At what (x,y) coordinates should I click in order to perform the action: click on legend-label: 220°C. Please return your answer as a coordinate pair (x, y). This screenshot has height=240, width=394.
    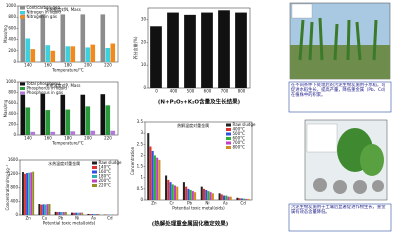
    Looking at the image, I should click on (105, 185).